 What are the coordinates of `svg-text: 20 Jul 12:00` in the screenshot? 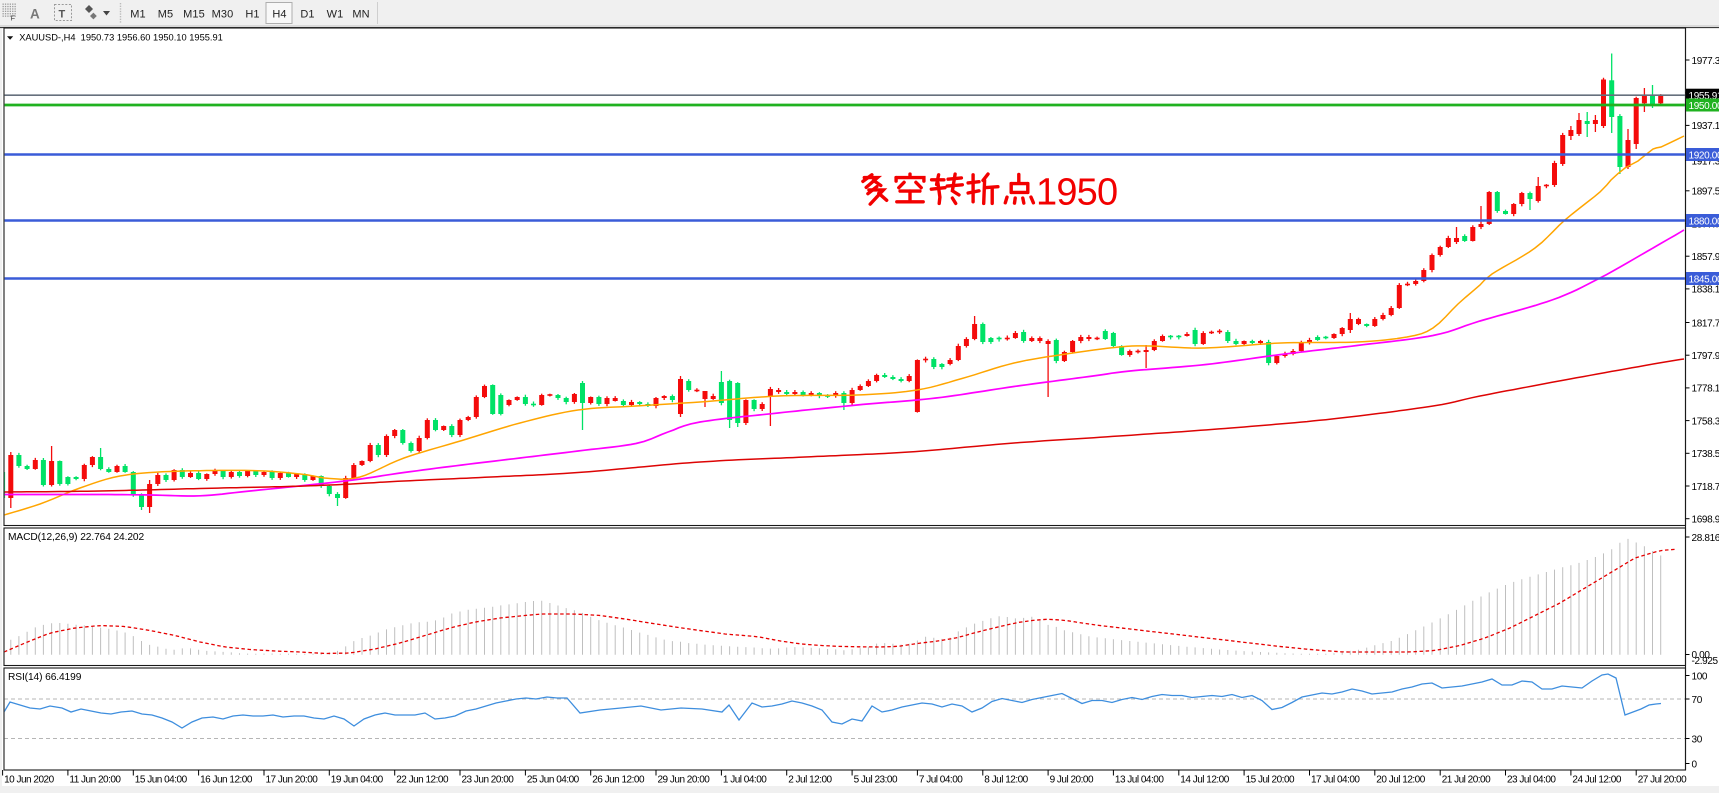 It's located at (1400, 780).